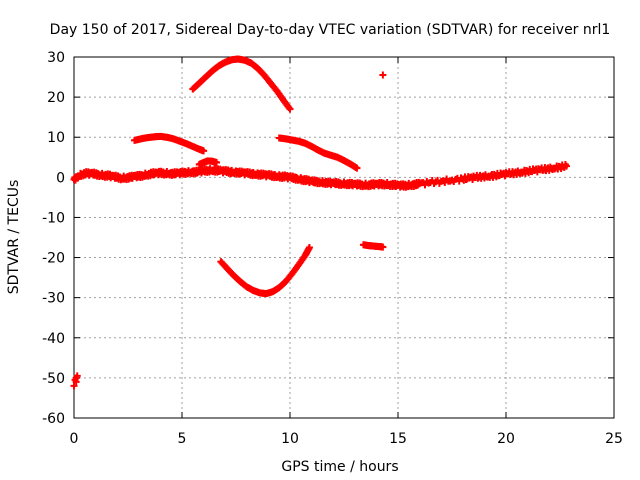  Describe the element at coordinates (53, 238) in the screenshot. I see `y-tick-labels: 30 20 10 0 -10 -20 -30 -40 -50 -60` at that location.